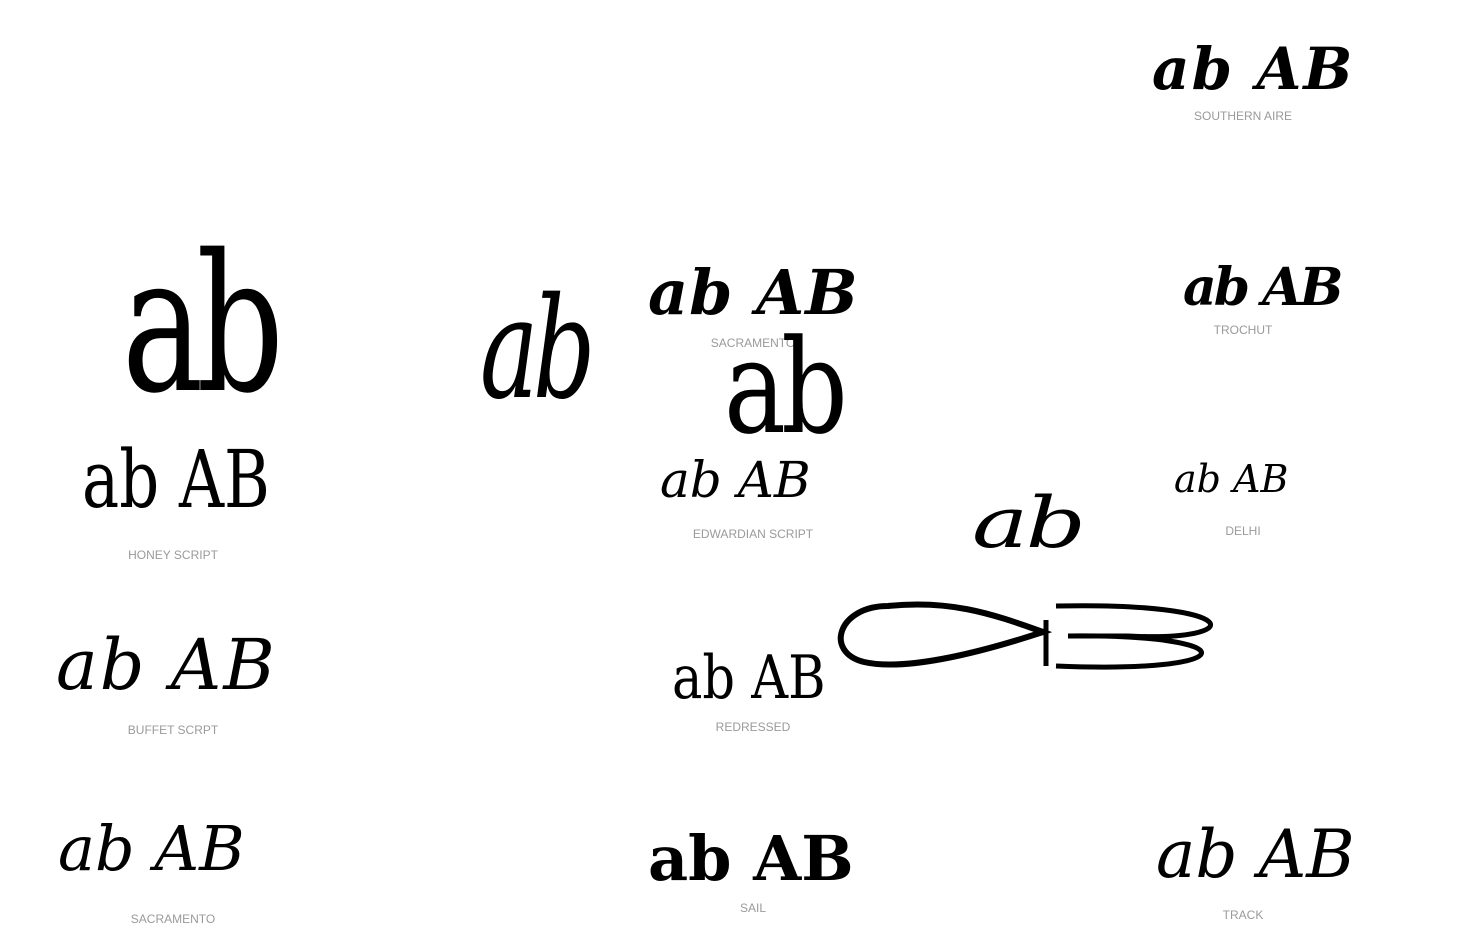 The height and width of the screenshot is (950, 1458). What do you see at coordinates (173, 730) in the screenshot?
I see `label-buffet-script: BUFFET SCRPT` at bounding box center [173, 730].